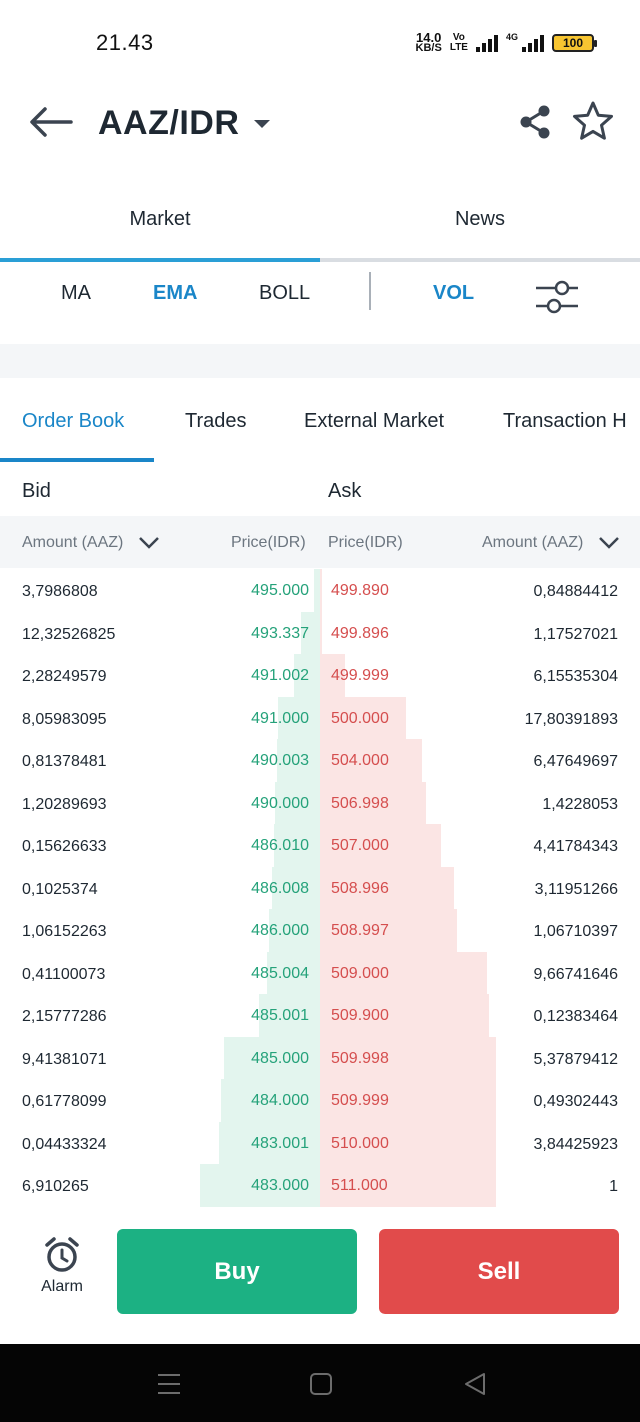  What do you see at coordinates (475, 1384) in the screenshot?
I see `back-triangle-icon` at bounding box center [475, 1384].